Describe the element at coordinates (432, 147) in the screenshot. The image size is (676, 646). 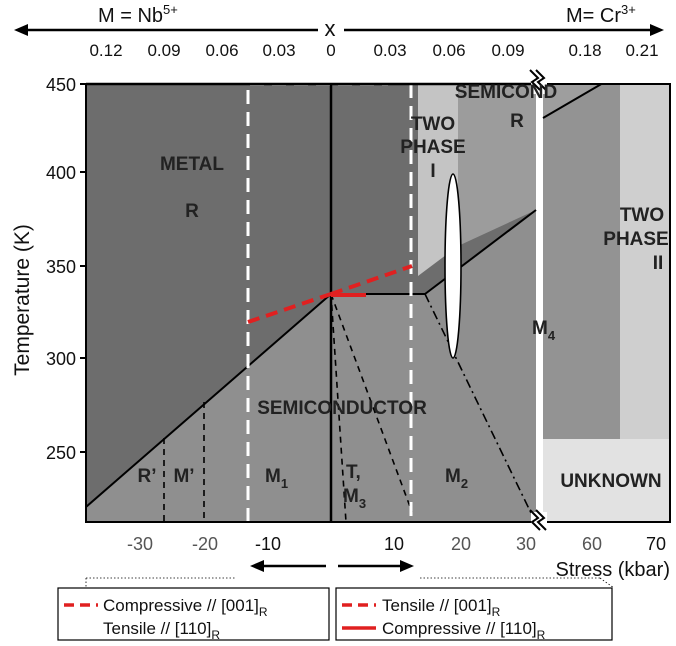
I see `two-phase-1-label: PHASE` at that location.